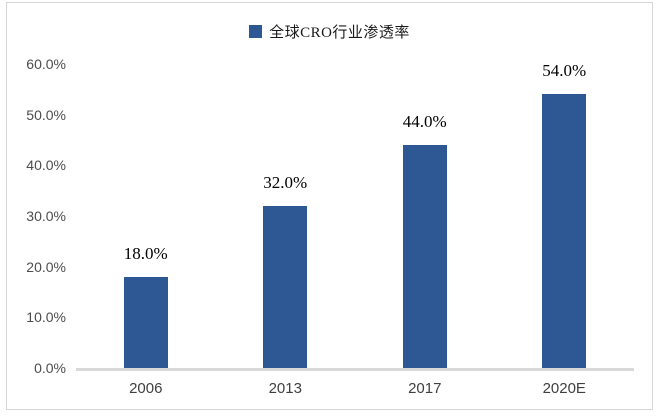 The height and width of the screenshot is (420, 659). What do you see at coordinates (564, 388) in the screenshot?
I see `x-axis-label-2020E: 2020E` at bounding box center [564, 388].